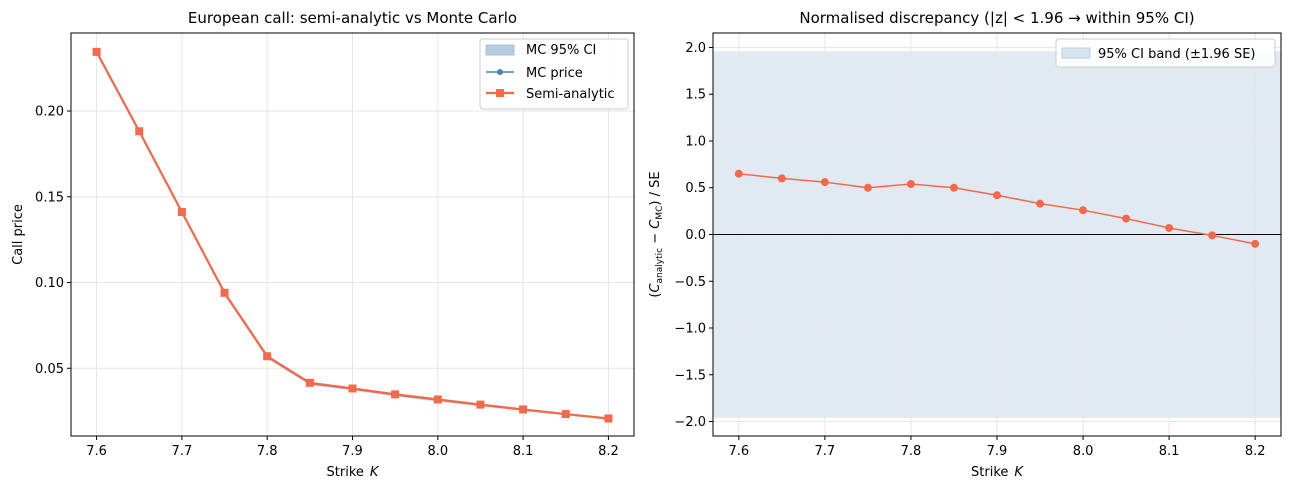 The image size is (1289, 490). Describe the element at coordinates (500, 72) in the screenshot. I see `legend-marker-mc` at that location.